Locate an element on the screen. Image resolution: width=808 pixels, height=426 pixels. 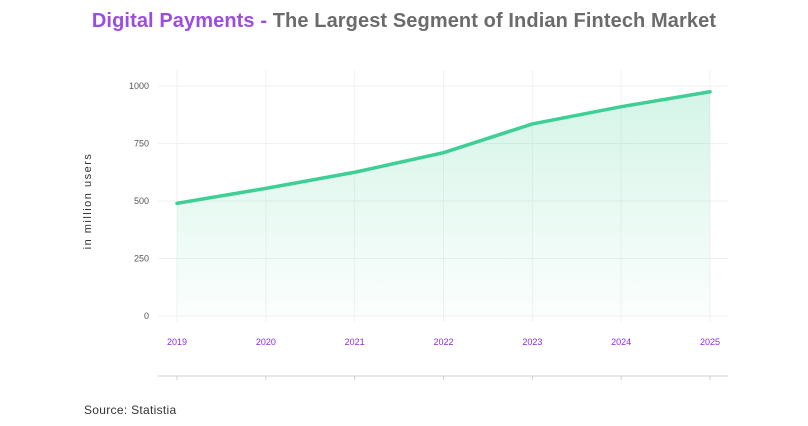
x-tick-label: 2019 is located at coordinates (177, 342).